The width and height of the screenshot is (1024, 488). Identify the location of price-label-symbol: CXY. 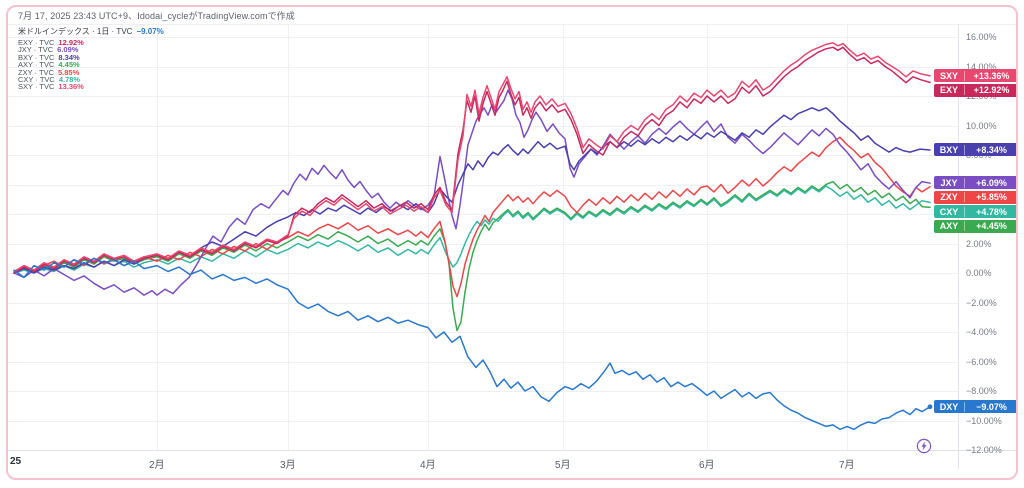
(949, 211).